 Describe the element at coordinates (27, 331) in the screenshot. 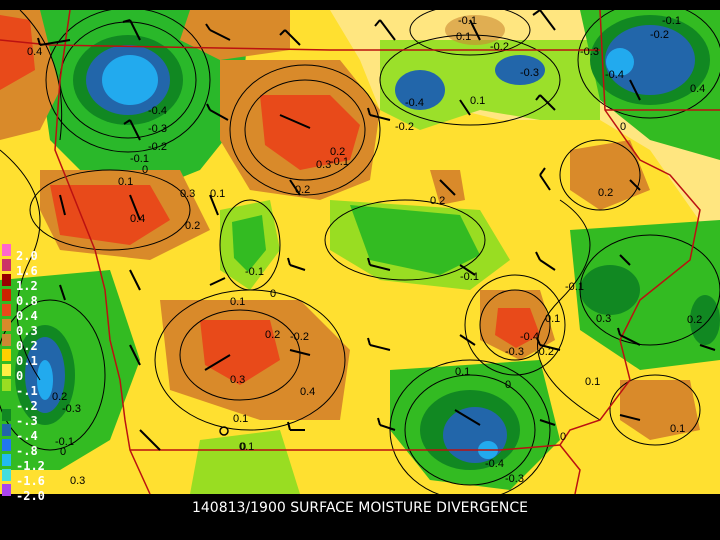

I see `legend-label: 0.3` at that location.